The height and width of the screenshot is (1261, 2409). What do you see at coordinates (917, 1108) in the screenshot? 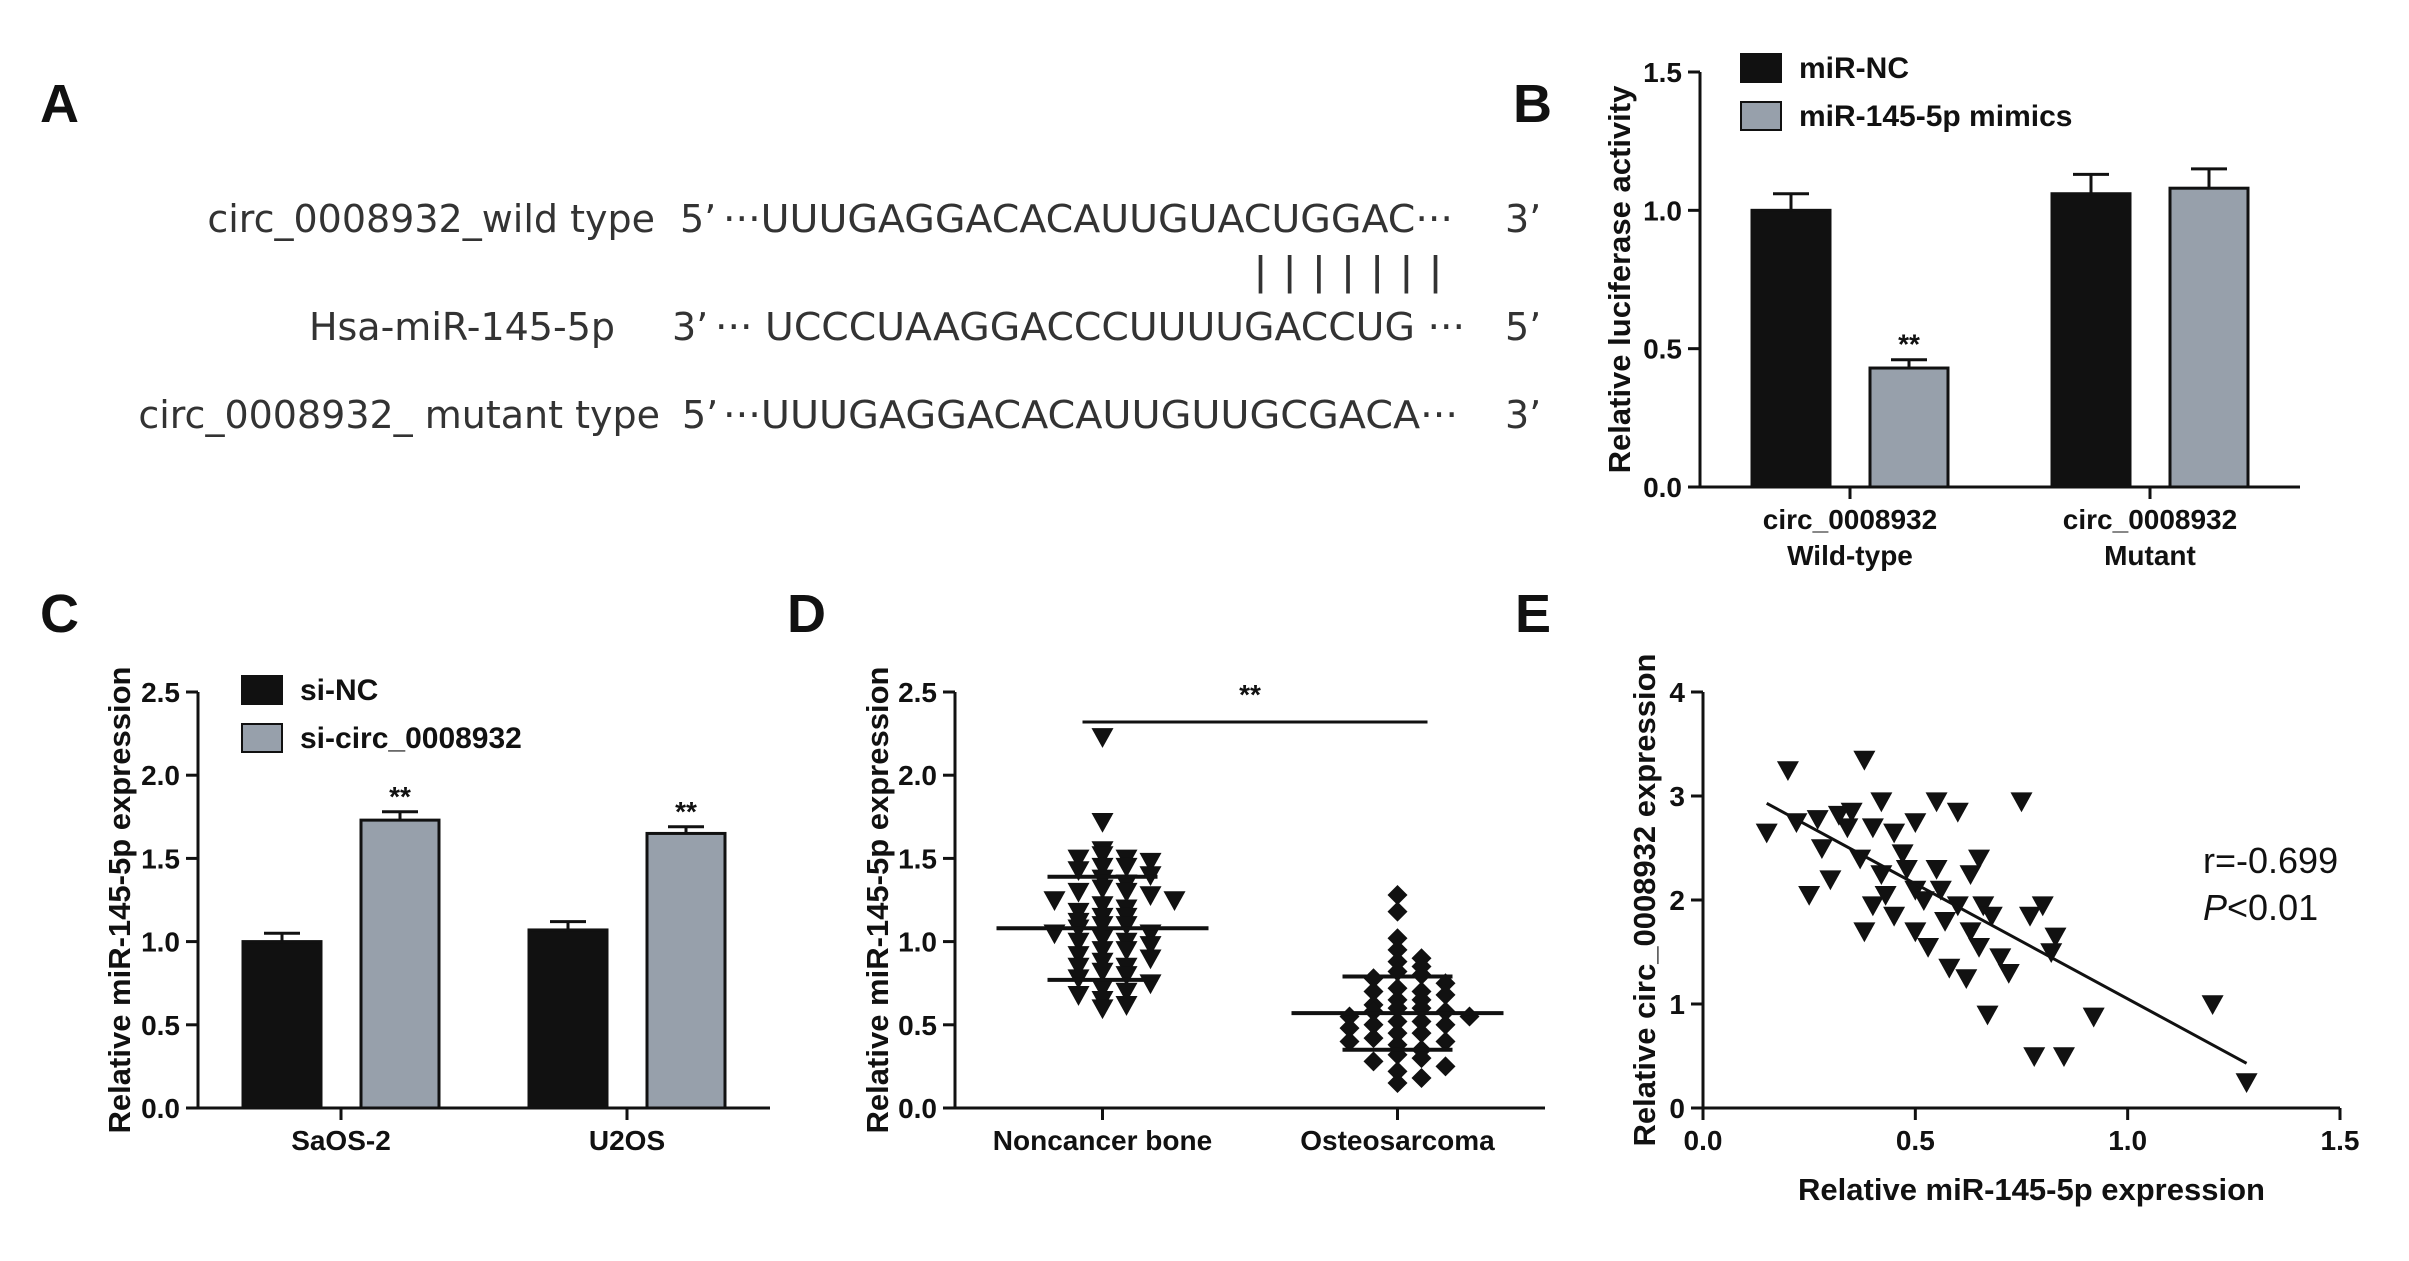
I see `panel-d-y-tick-label: 0.0` at bounding box center [917, 1108].